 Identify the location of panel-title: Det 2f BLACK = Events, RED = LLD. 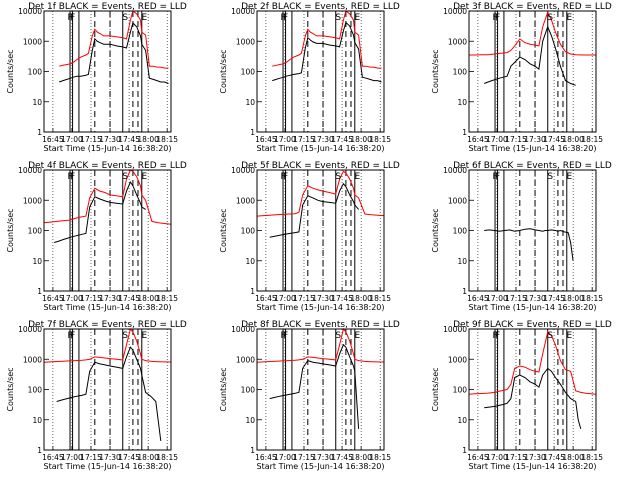
(320, 7).